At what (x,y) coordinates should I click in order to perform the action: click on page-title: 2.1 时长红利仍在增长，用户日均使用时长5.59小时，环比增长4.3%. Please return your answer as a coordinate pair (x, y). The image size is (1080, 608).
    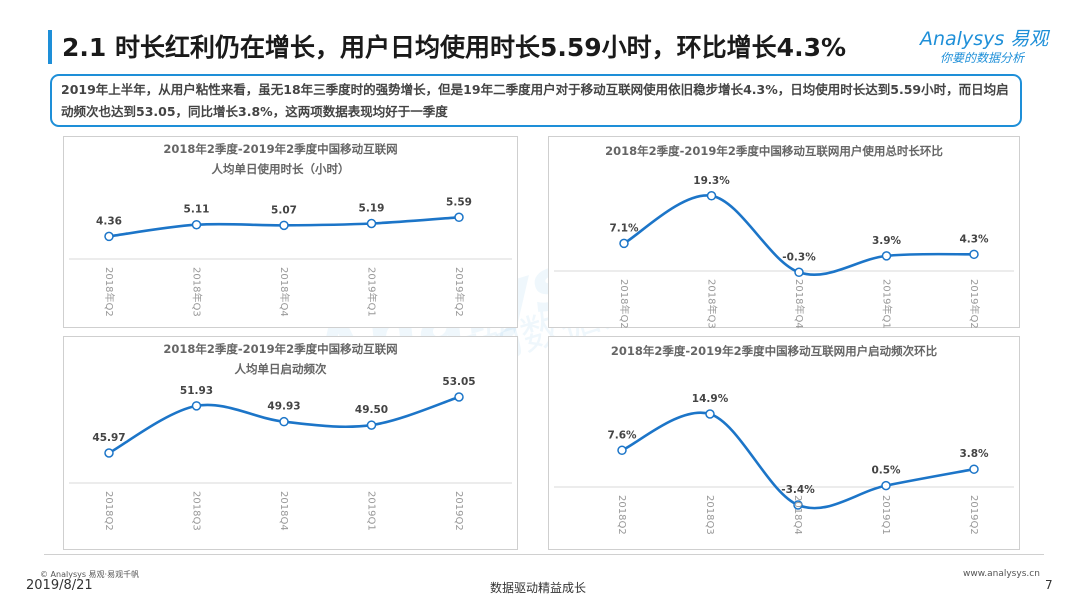
    Looking at the image, I should click on (454, 47).